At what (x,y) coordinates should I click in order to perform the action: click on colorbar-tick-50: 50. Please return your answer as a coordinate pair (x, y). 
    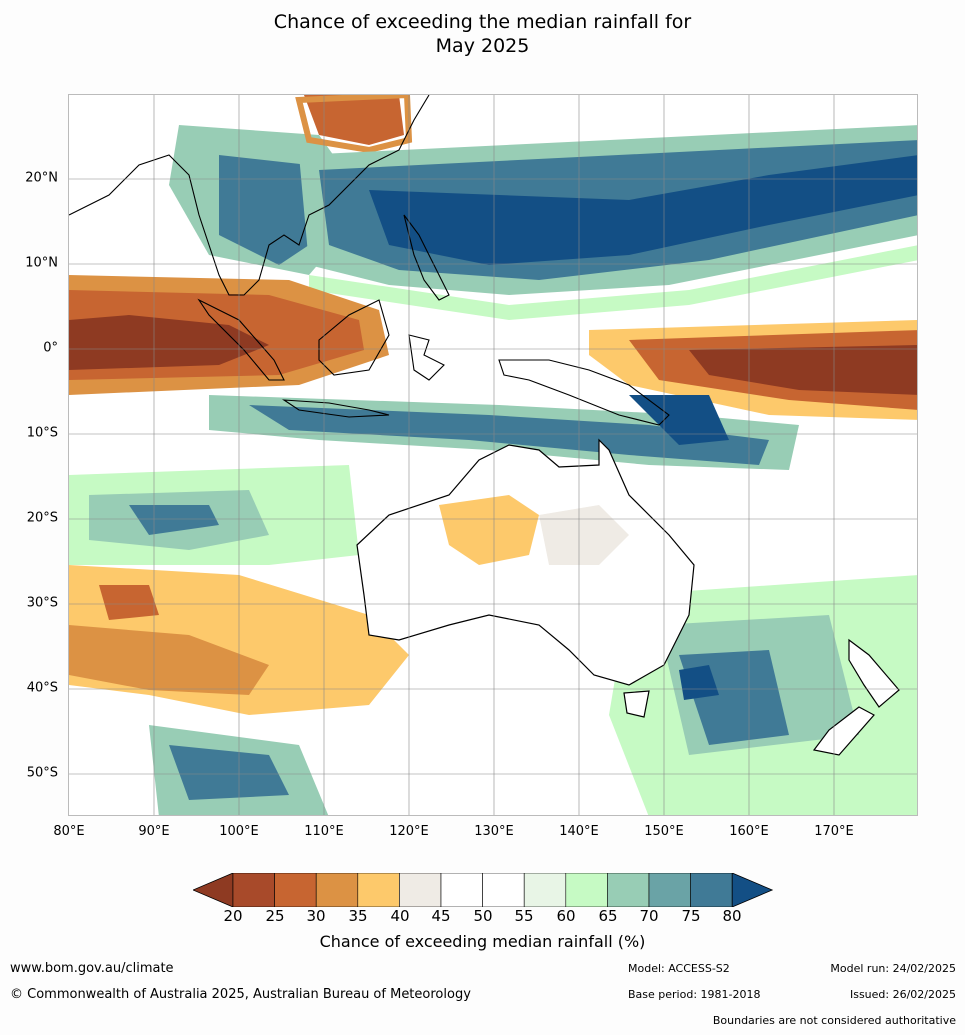
    Looking at the image, I should click on (483, 916).